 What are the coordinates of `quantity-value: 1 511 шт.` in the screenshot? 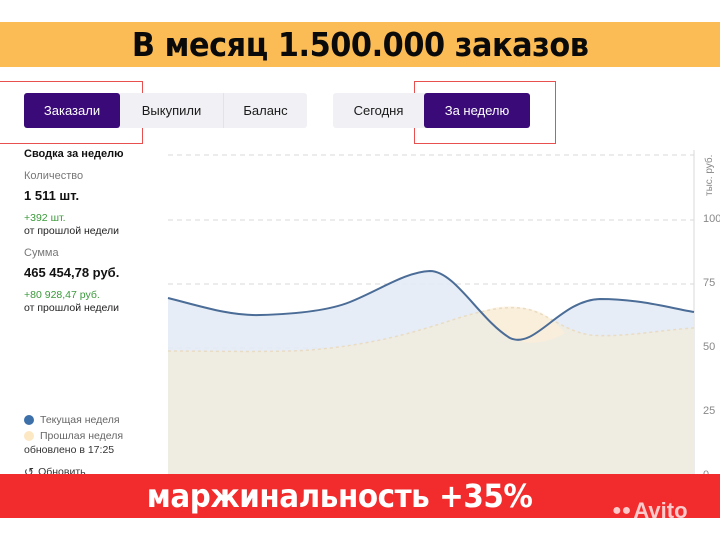 It's located at (52, 195).